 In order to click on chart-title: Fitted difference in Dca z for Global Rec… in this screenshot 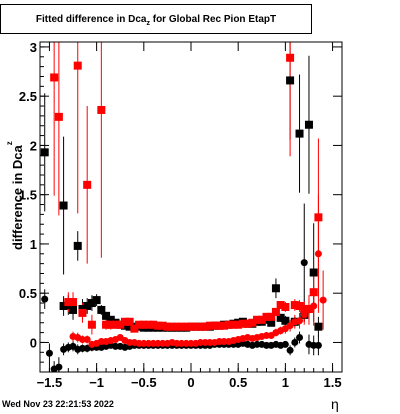, I will do `click(156, 19)`.